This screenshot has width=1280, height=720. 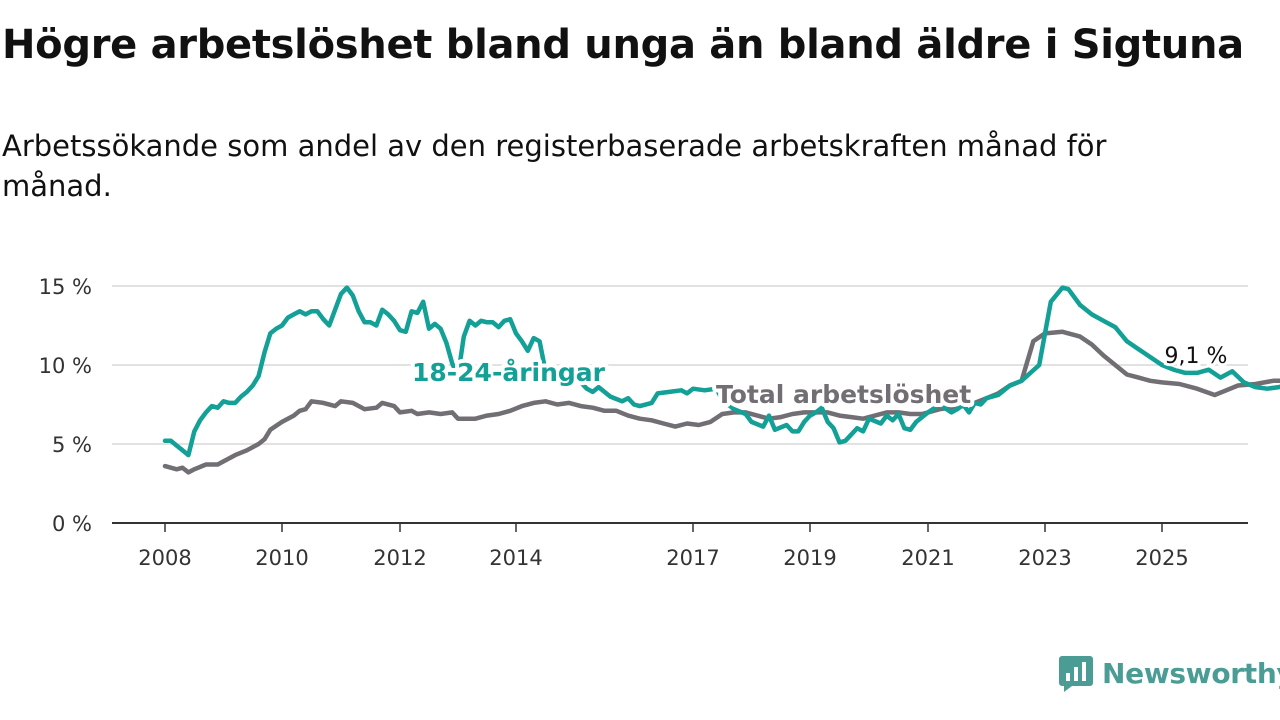 I want to click on x-tick-label: 2010, so click(x=281, y=558).